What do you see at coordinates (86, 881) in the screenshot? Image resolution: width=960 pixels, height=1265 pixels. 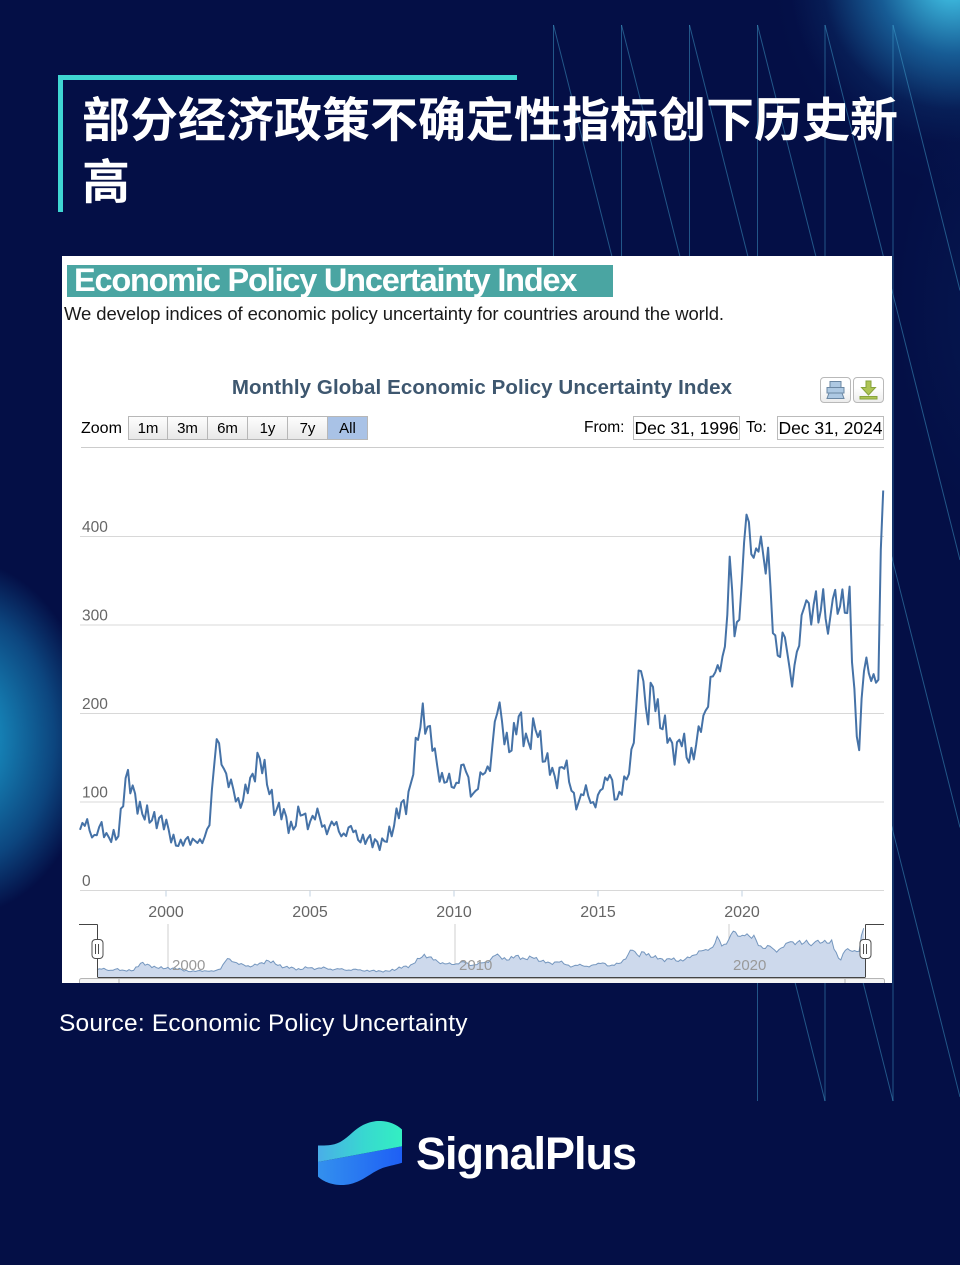 I see `svg-text: 0` at bounding box center [86, 881].